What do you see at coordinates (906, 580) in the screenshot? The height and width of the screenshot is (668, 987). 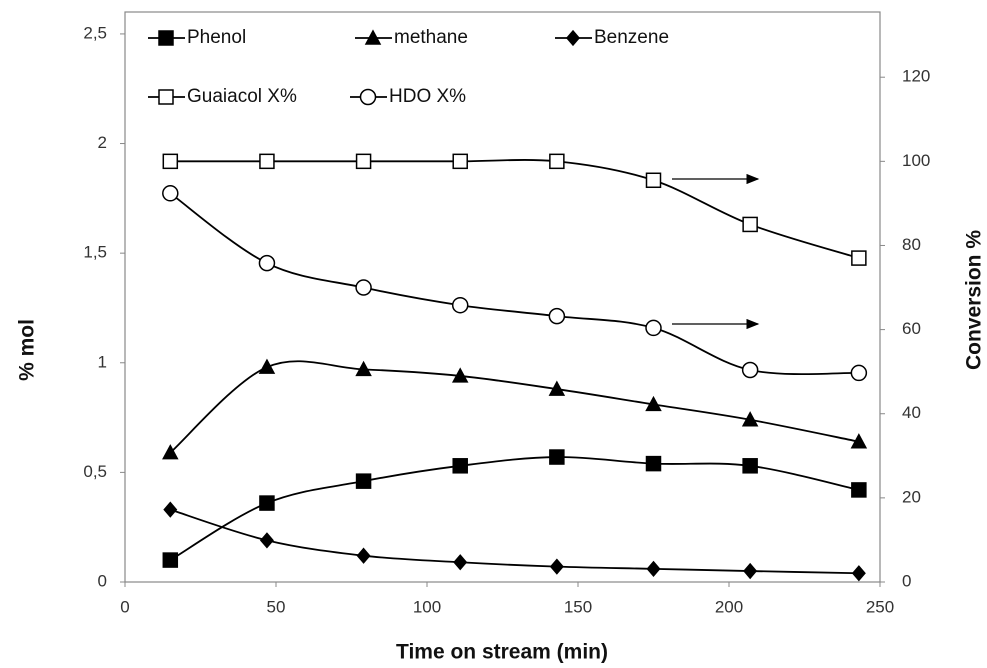 I see `y2-tick-label: 0` at bounding box center [906, 580].